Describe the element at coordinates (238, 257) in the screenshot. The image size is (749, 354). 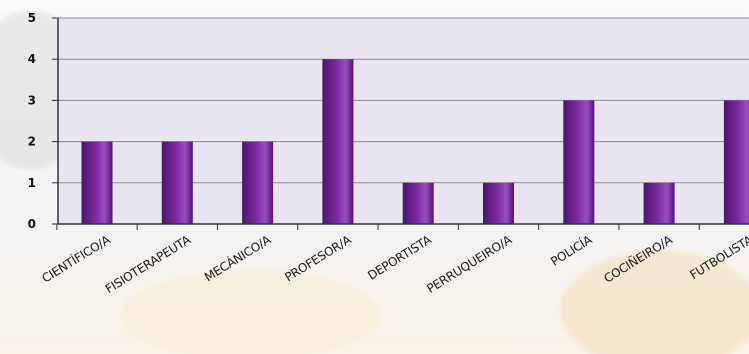
I see `x-category-label: MECÁNICO/A` at that location.